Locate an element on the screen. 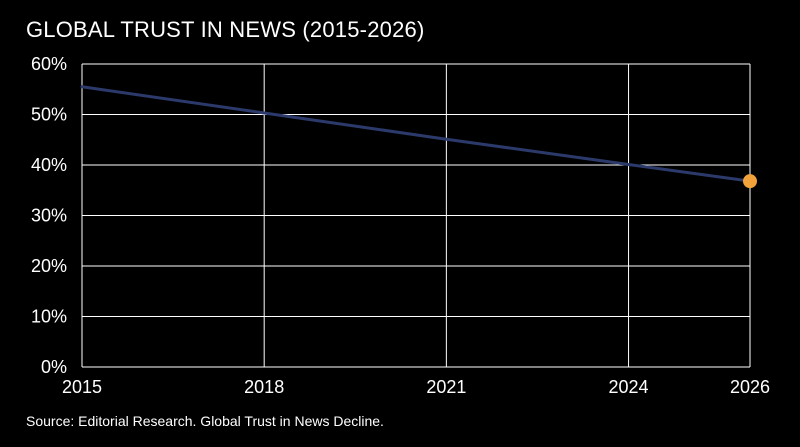 The image size is (800, 447). x-tick-label: 2021 is located at coordinates (446, 387).